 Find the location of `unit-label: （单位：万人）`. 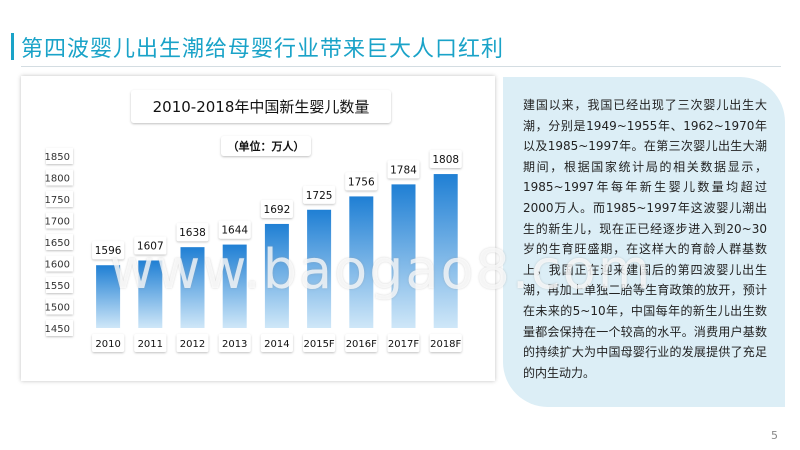

unit-label: （单位：万人） is located at coordinates (266, 146).